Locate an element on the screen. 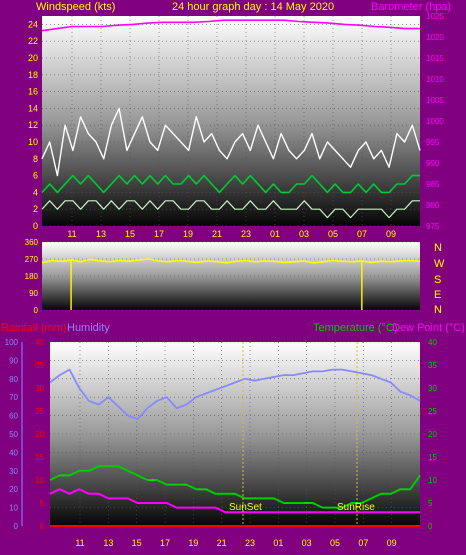 The height and width of the screenshot is (555, 466). temperature-y-tick: 15 is located at coordinates (432, 457).